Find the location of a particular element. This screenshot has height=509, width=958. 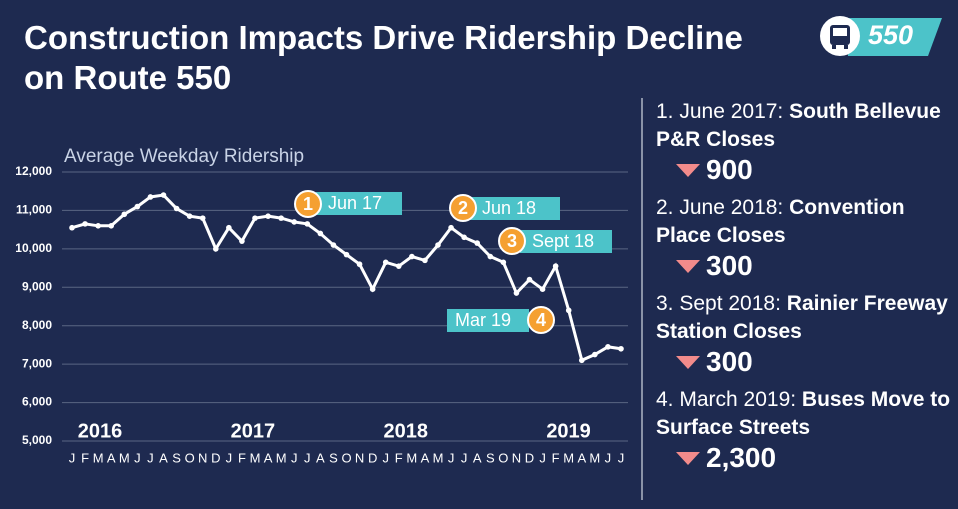

impact-text: 1. June 2017: South Bellevue P&R Closes is located at coordinates (805, 126).